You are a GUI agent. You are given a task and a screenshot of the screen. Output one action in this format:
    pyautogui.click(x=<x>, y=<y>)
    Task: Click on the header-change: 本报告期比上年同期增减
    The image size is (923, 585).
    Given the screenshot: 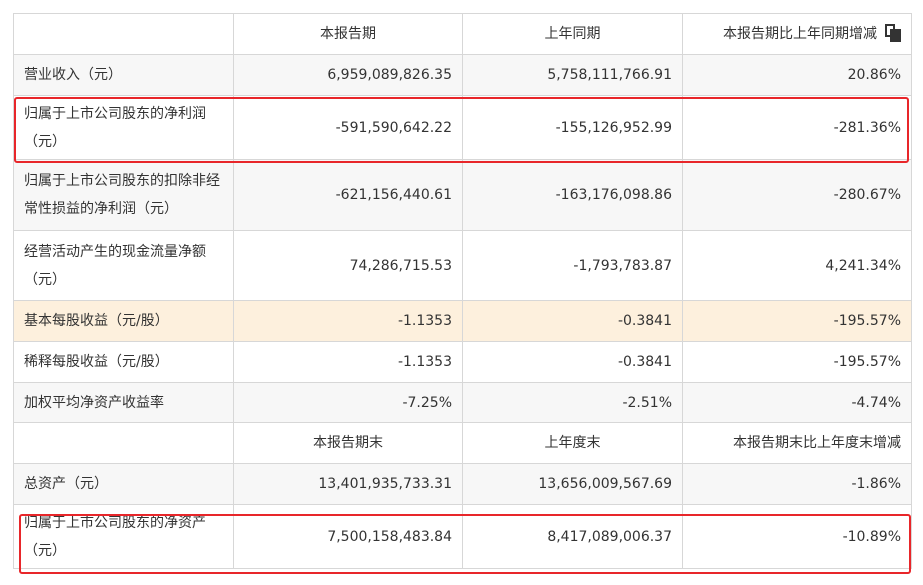 What is the action you would take?
    pyautogui.click(x=797, y=34)
    